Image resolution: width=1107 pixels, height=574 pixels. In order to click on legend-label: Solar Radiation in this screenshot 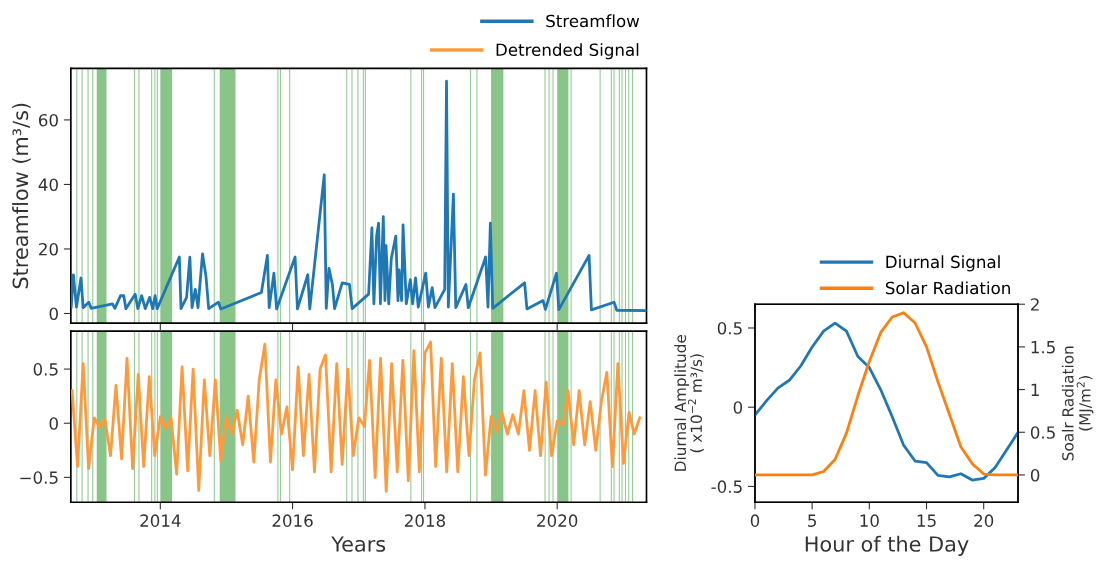, I will do `click(947, 288)`.